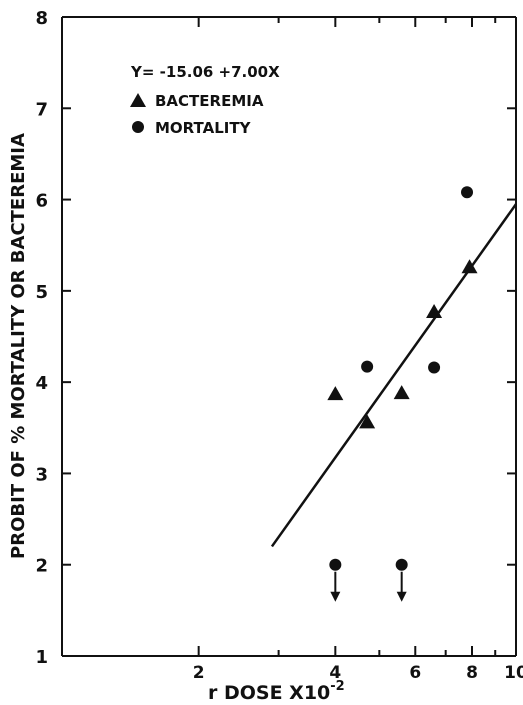 The height and width of the screenshot is (705, 523). Describe the element at coordinates (472, 673) in the screenshot. I see `x-tick-label-8: 8` at that location.